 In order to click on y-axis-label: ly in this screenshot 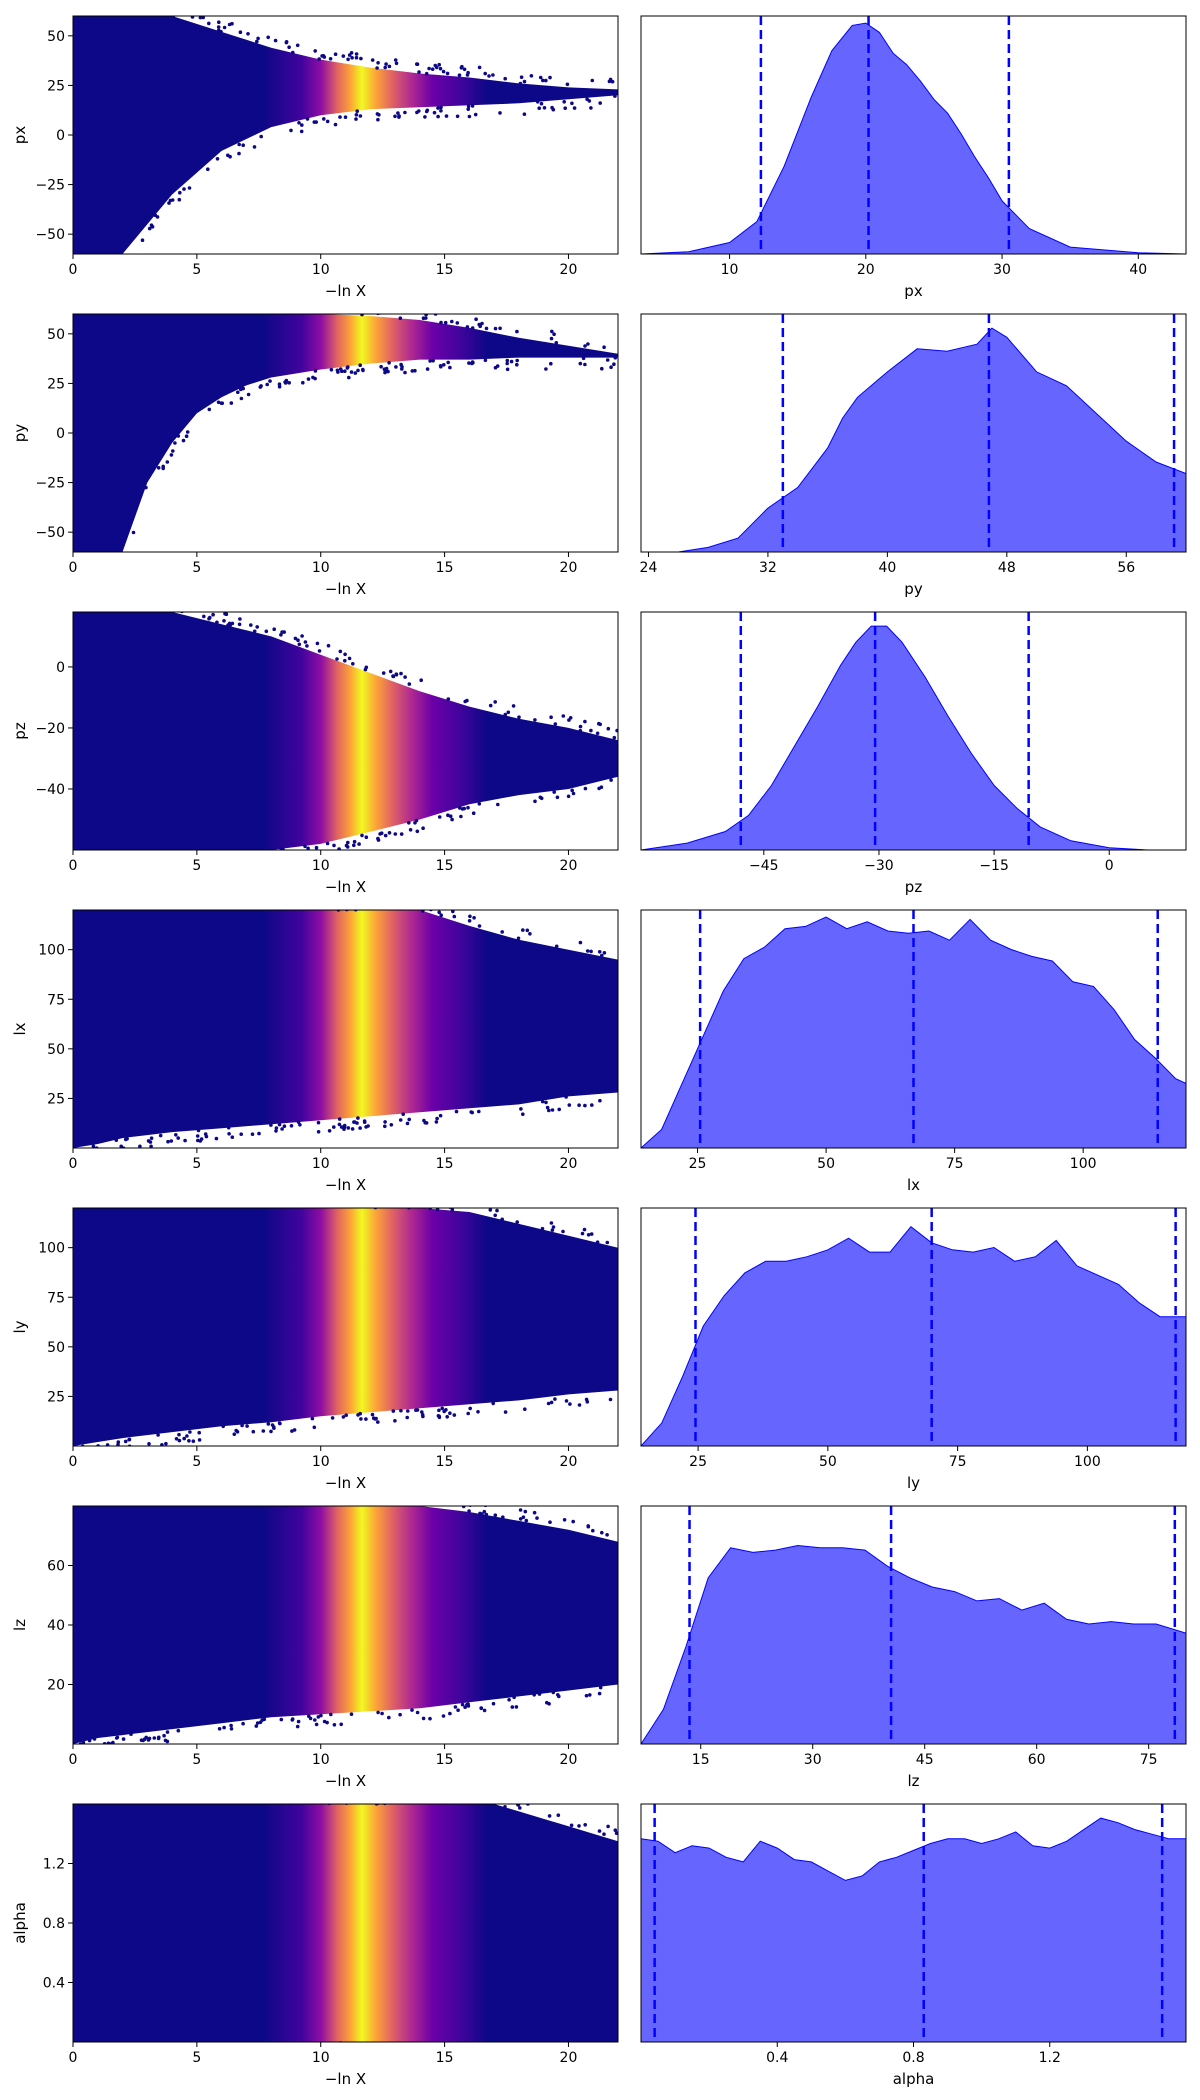, I will do `click(20, 1326)`.